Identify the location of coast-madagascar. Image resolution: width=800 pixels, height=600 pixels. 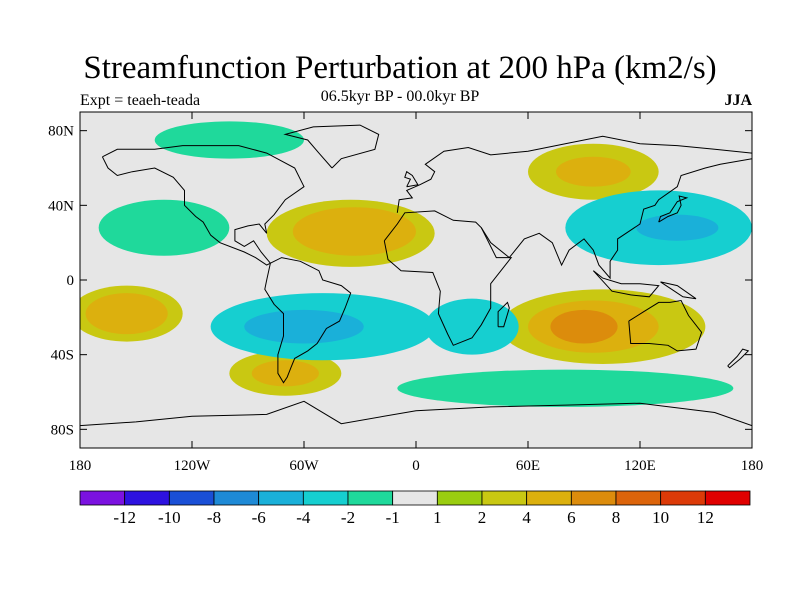
(503, 314).